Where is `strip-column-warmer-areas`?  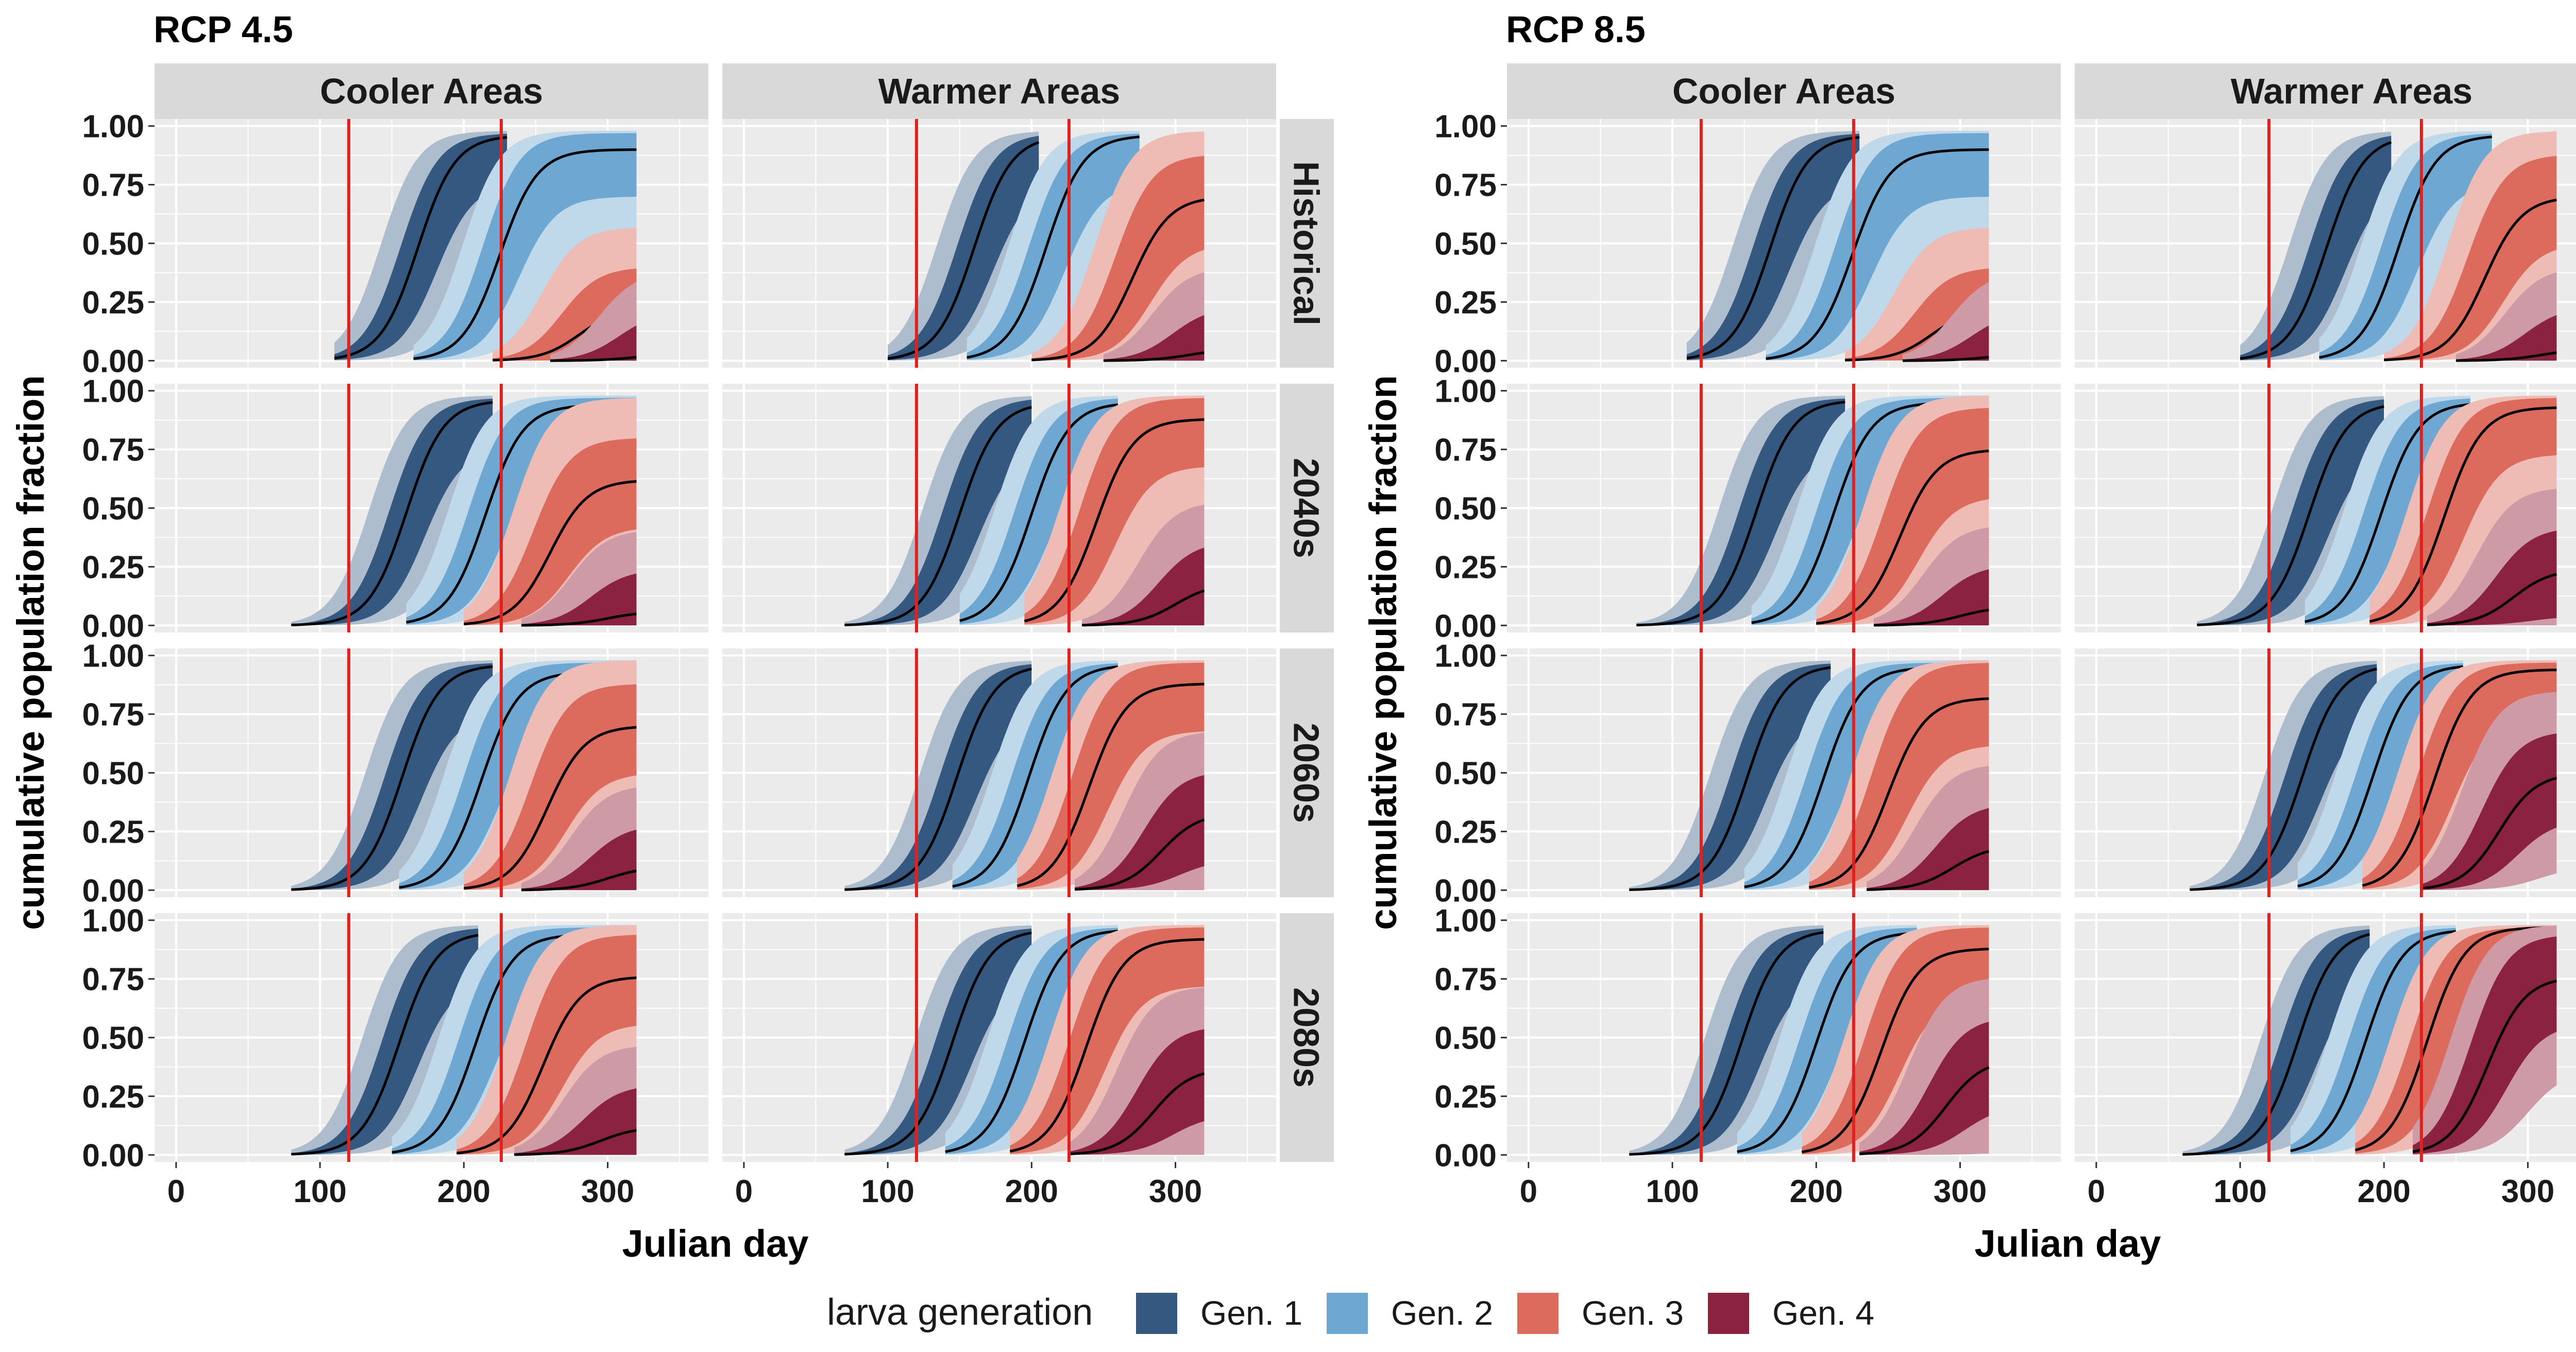 strip-column-warmer-areas is located at coordinates (999, 91).